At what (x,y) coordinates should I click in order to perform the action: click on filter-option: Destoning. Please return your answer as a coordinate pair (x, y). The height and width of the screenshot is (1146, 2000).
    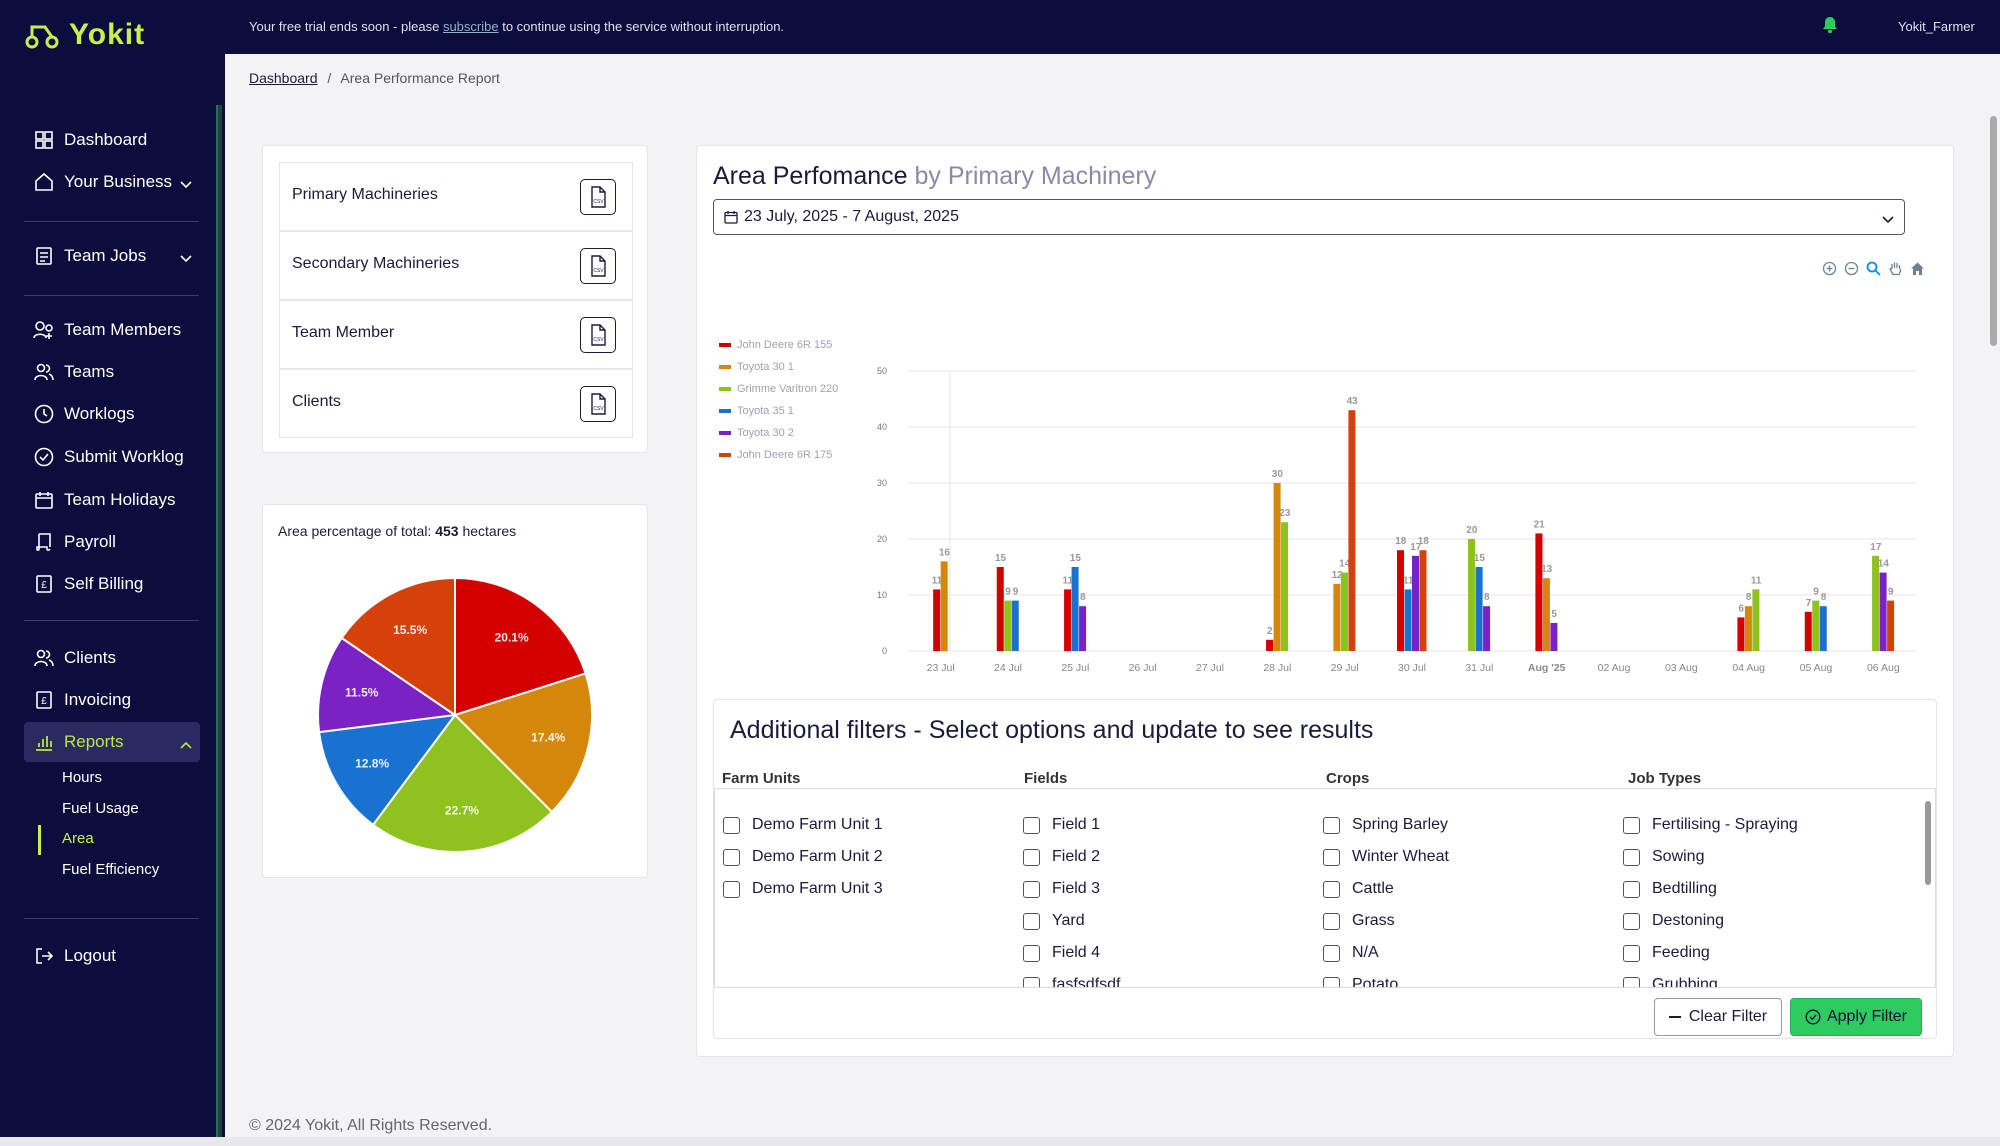
    Looking at the image, I should click on (1710, 921).